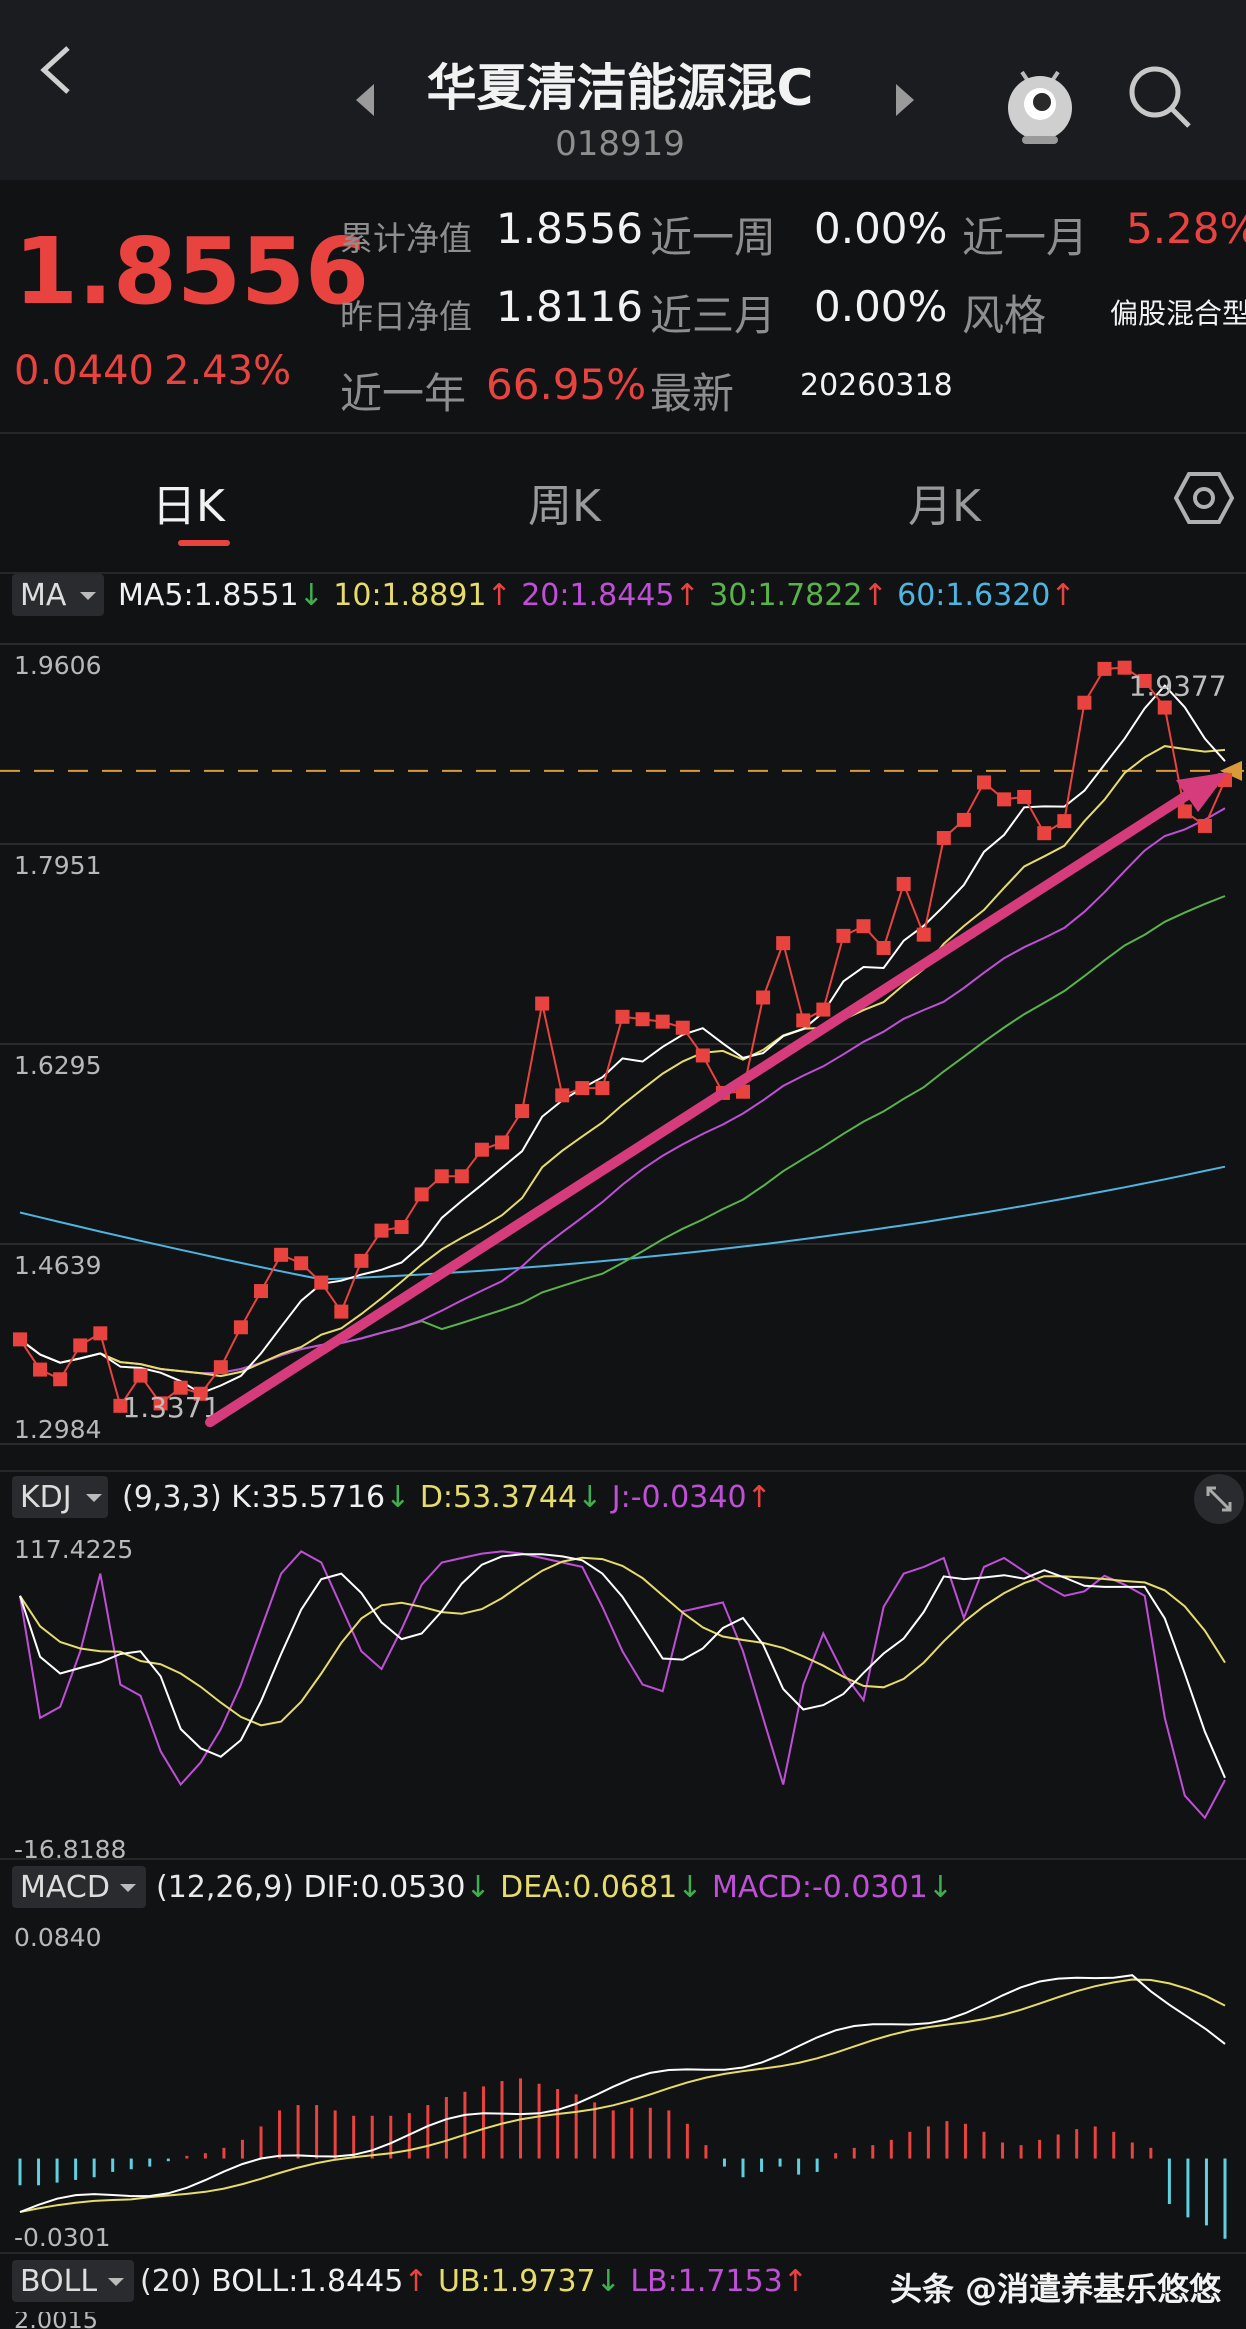 Image resolution: width=1246 pixels, height=2329 pixels. Describe the element at coordinates (188, 506) in the screenshot. I see `tab-day-k: 日K` at that location.